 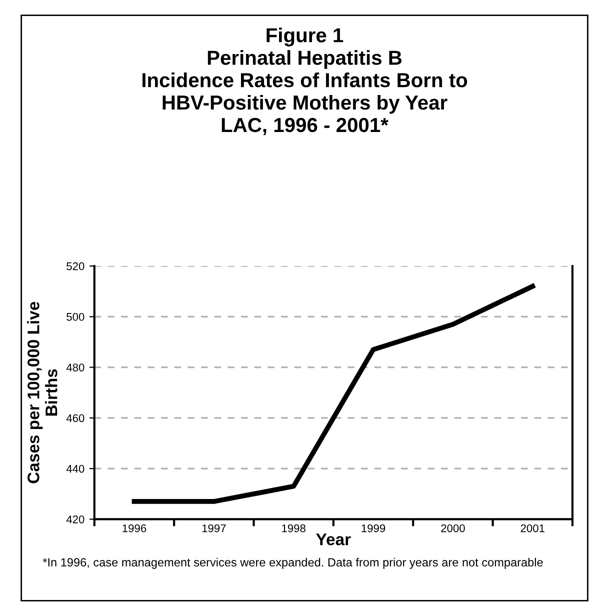 What do you see at coordinates (305, 82) in the screenshot?
I see `chart-title: Figure 1 Perinatal Hepatitis B Incidence Rates of Infants Born to HBV-Positive Mothers by Year LAC, 1996 - 2001*` at bounding box center [305, 82].